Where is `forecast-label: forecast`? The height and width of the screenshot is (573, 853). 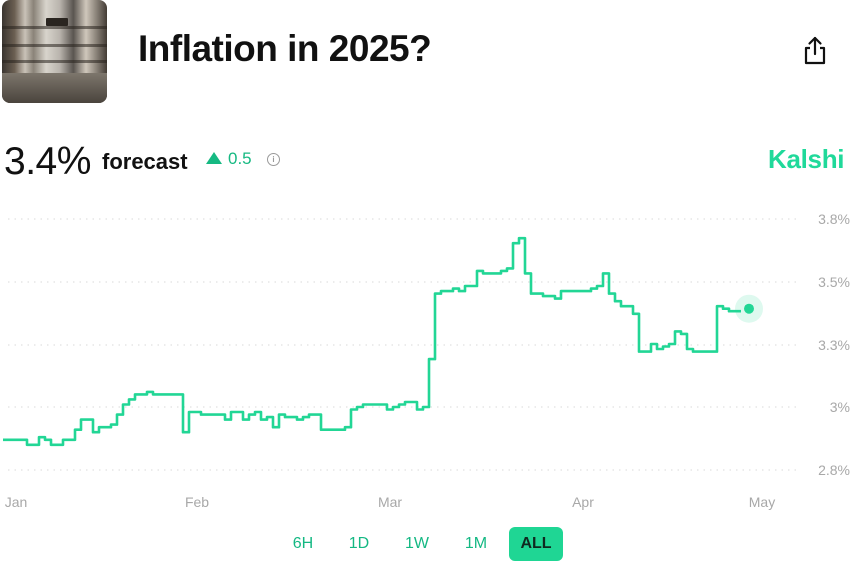
forecast-label: forecast is located at coordinates (145, 161).